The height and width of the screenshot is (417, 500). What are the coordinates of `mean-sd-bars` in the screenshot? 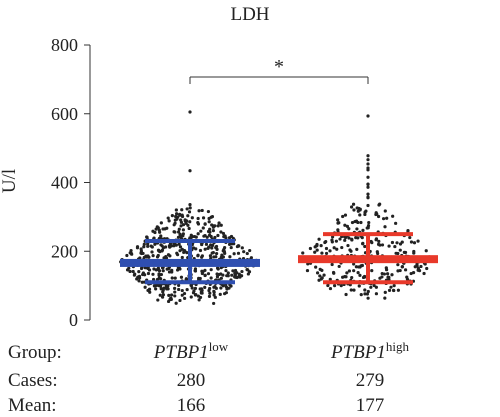 It's located at (279, 258).